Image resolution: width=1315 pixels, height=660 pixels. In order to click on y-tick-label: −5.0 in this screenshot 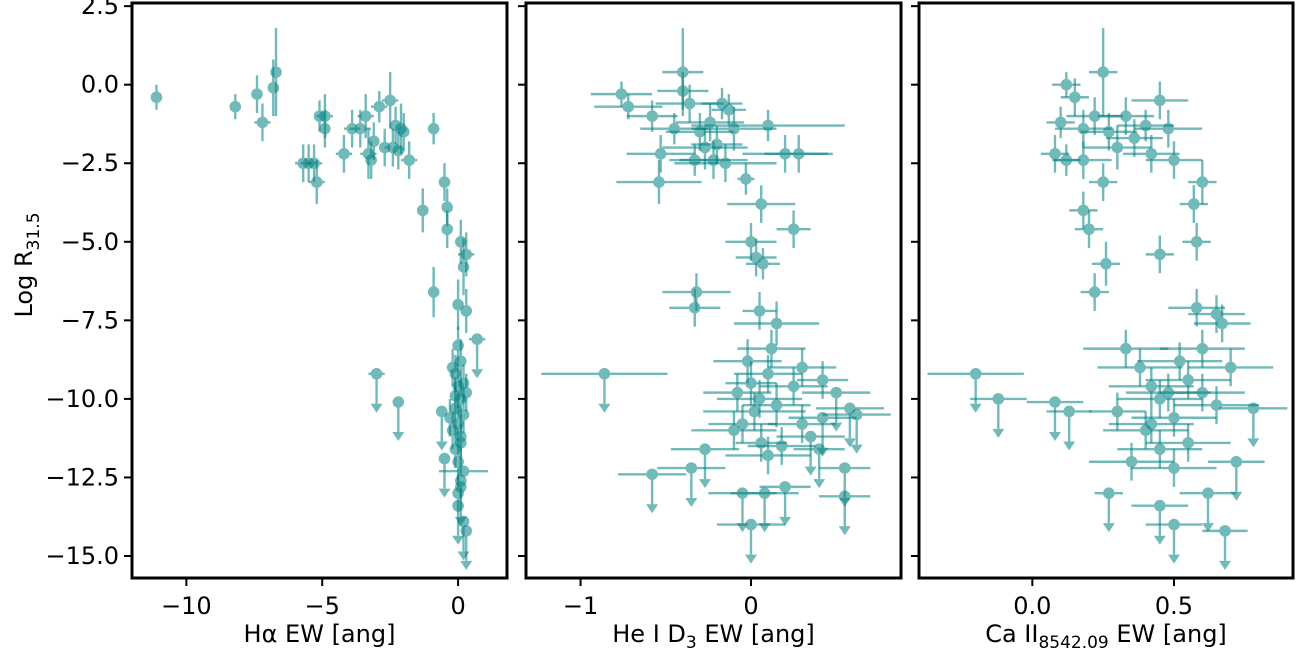, I will do `click(90, 242)`.